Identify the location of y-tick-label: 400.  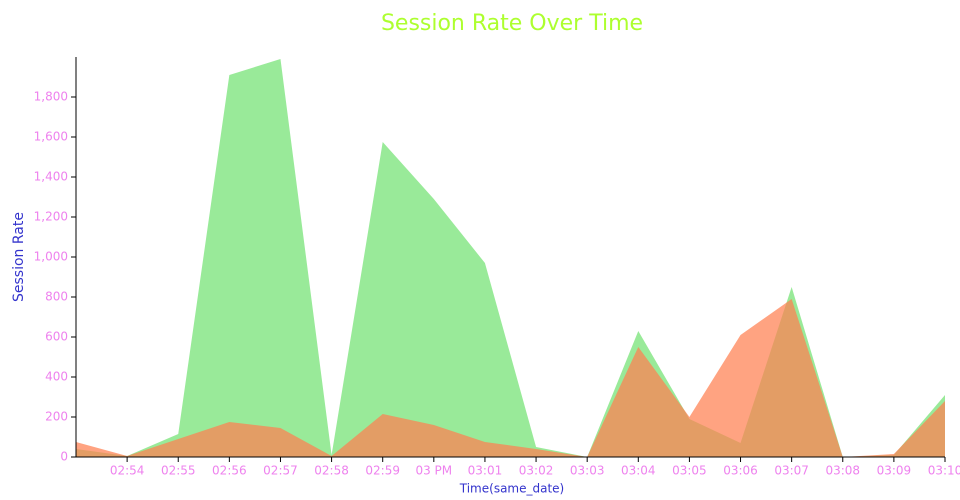
(56, 377).